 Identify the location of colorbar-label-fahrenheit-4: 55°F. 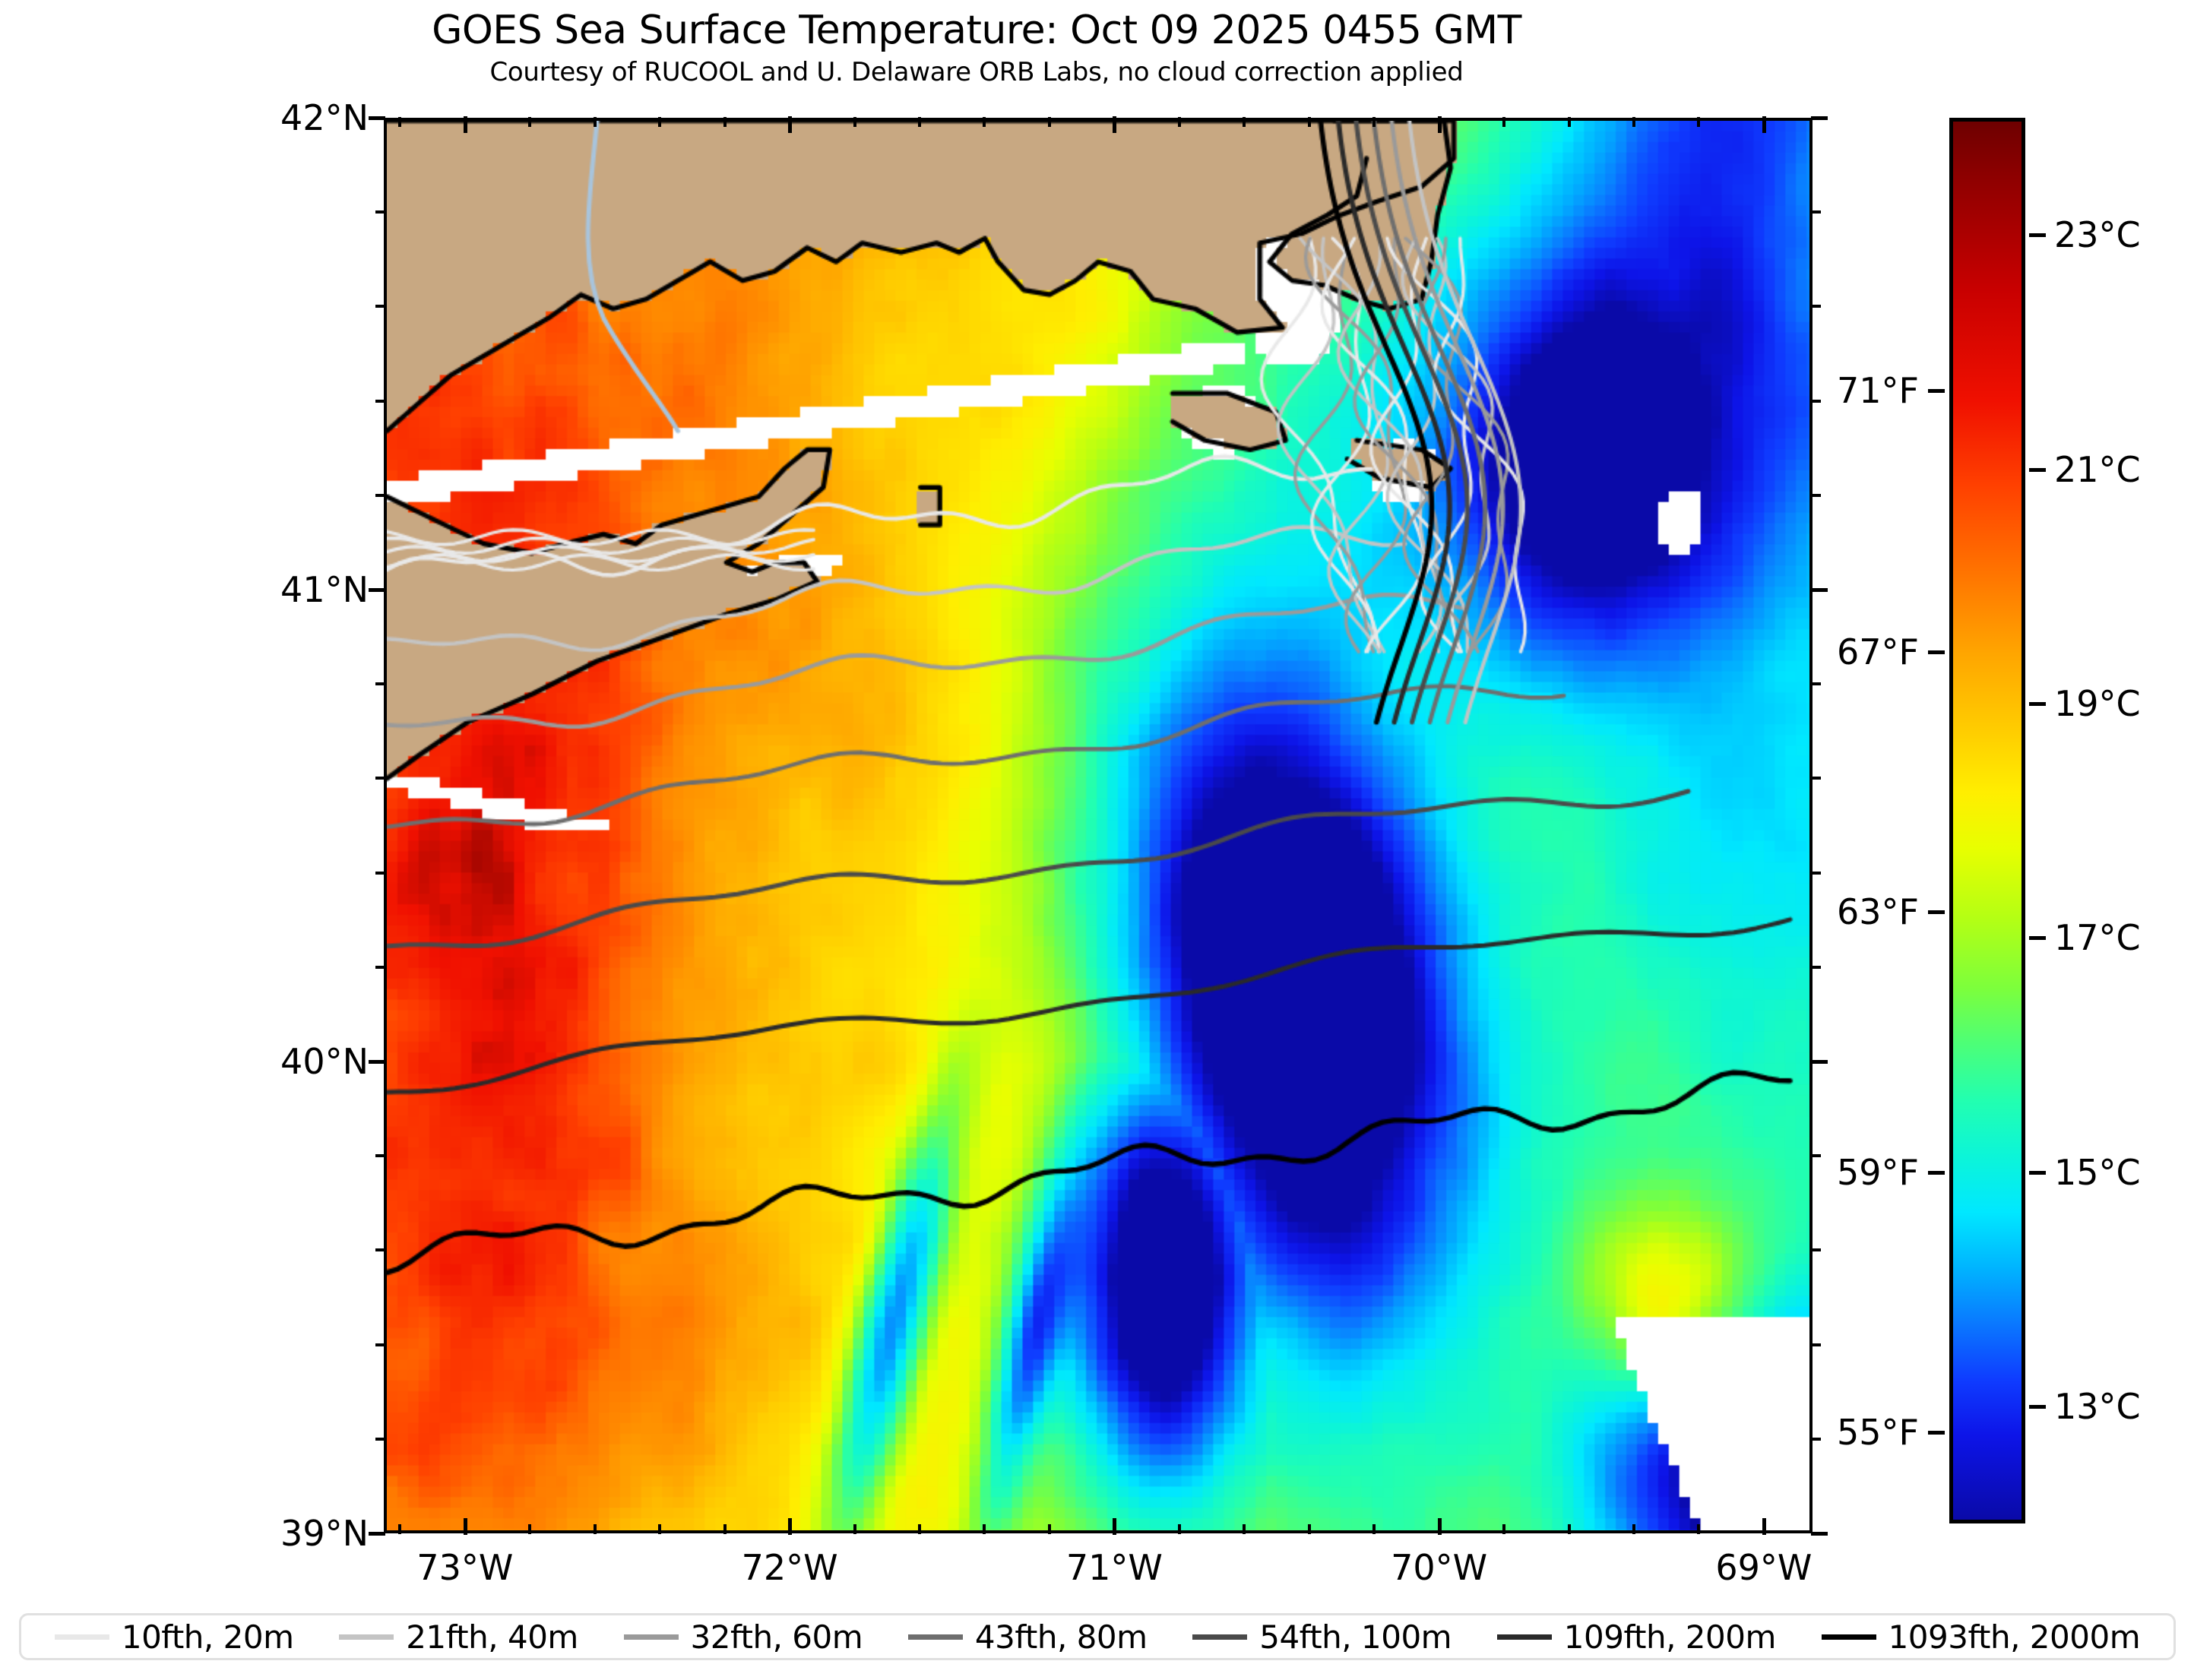
(1878, 1432).